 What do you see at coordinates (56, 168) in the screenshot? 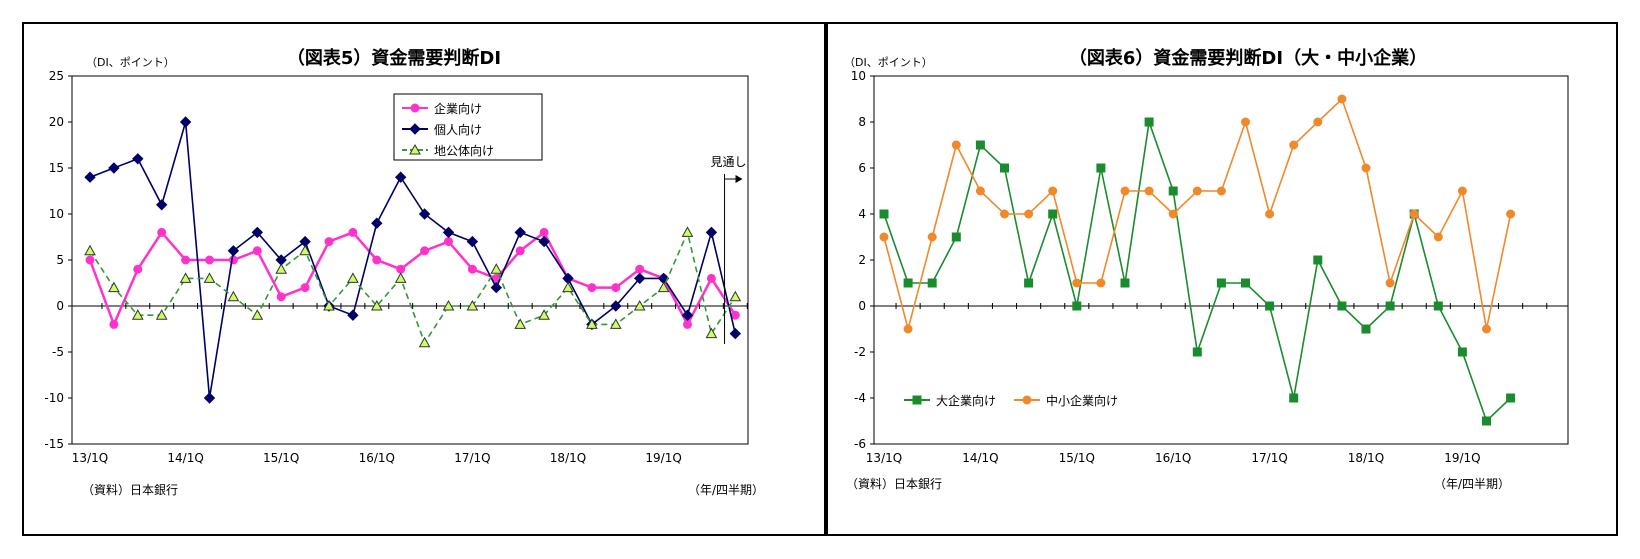
I see `y-tick-label: 15` at bounding box center [56, 168].